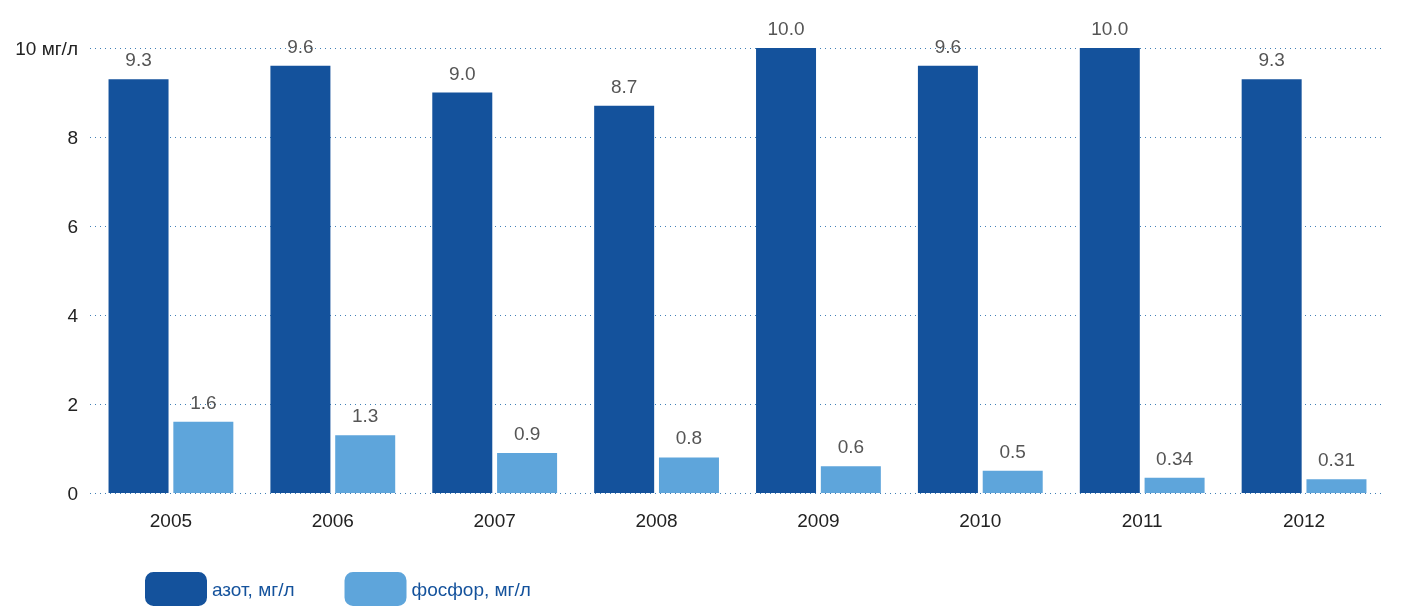 The width and height of the screenshot is (1415, 613). What do you see at coordinates (527, 433) in the screenshot?
I see `data-label: 0.9` at bounding box center [527, 433].